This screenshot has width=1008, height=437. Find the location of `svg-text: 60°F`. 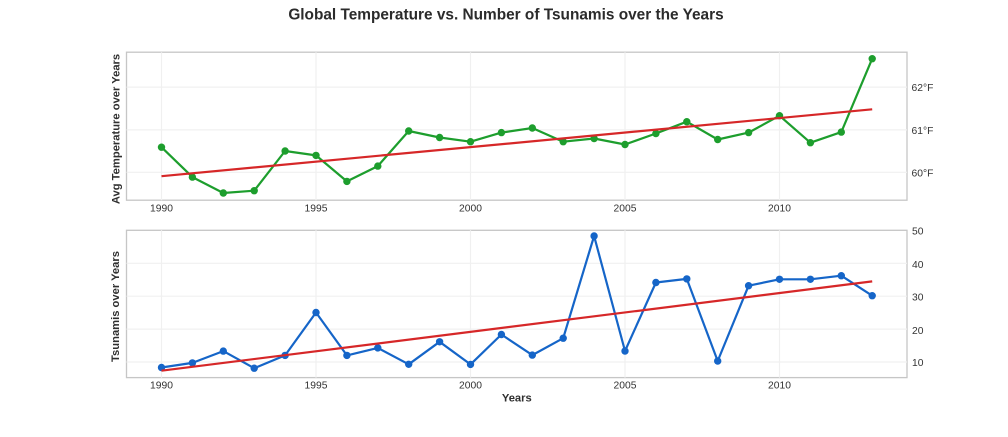

svg-text: 60°F is located at coordinates (923, 173).